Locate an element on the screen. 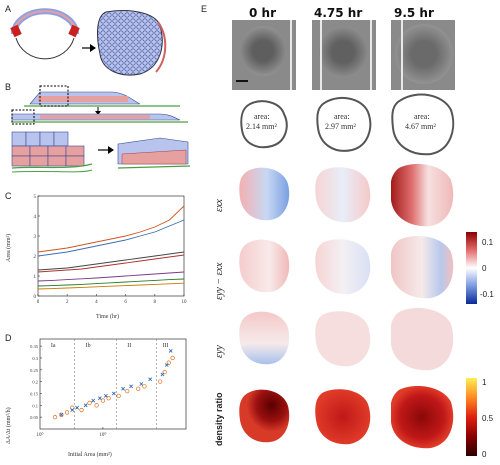 The width and height of the screenshot is (500, 465). map-eyy-minus-exx-9-5hr is located at coordinates (422, 267).